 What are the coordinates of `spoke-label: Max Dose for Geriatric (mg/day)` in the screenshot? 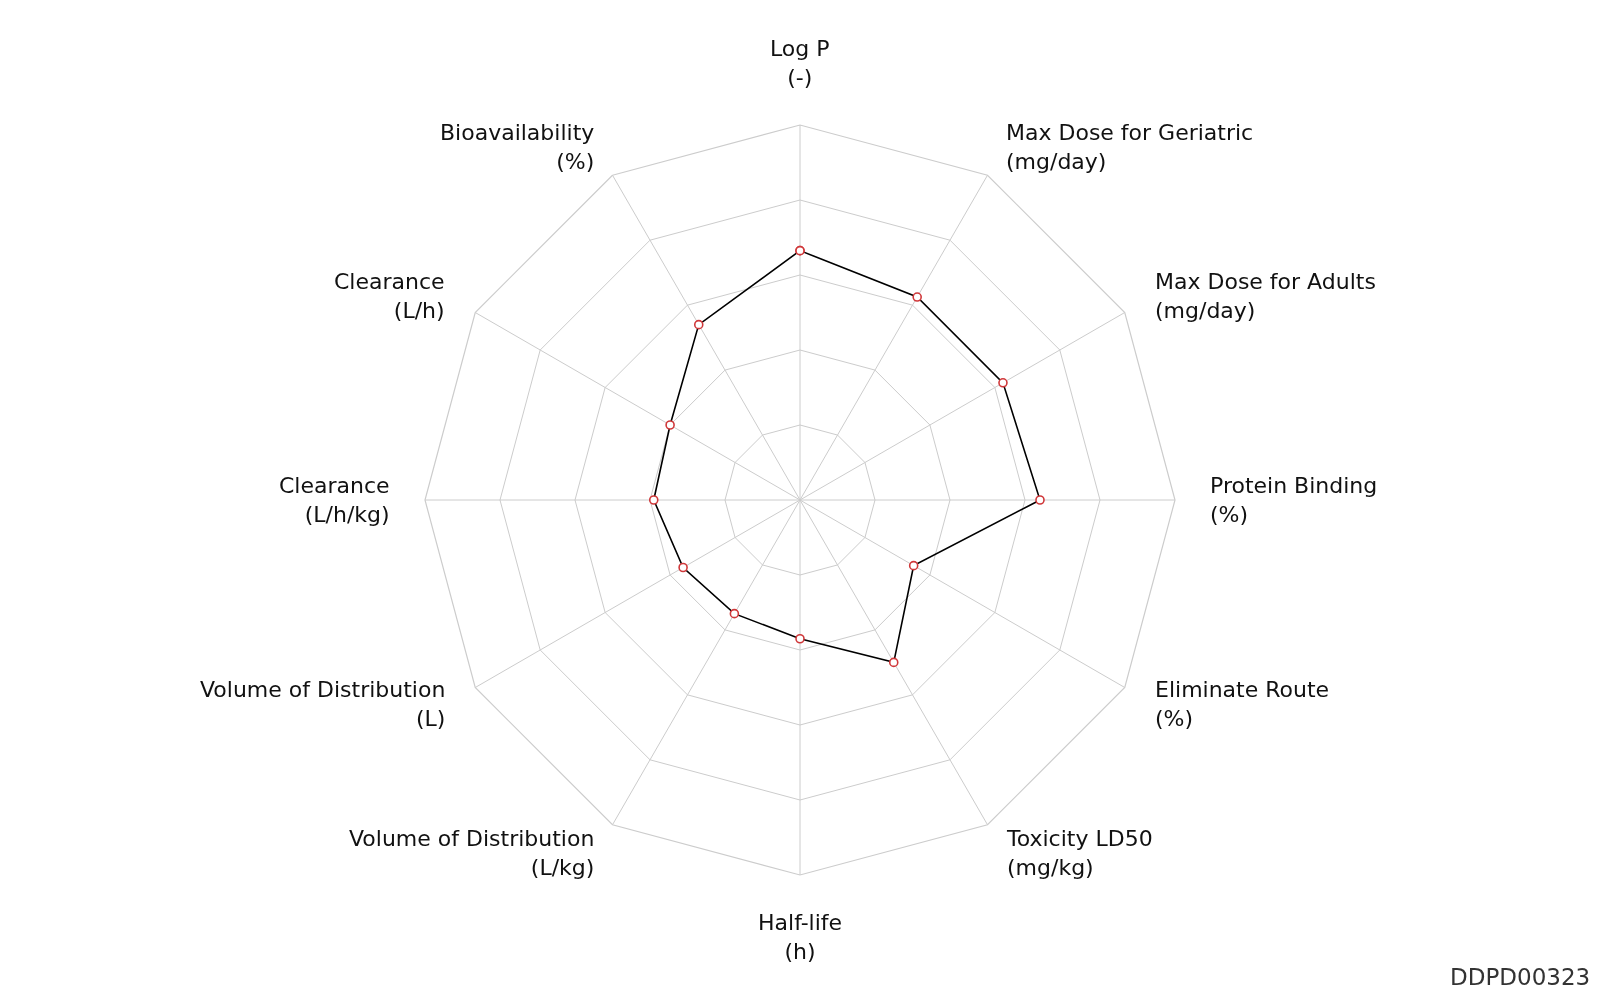 It's located at (1130, 147).